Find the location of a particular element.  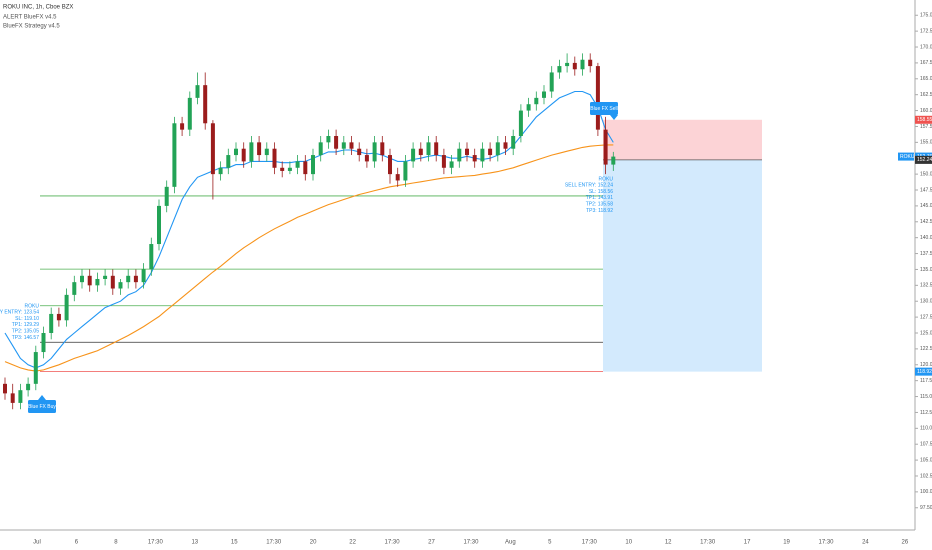

signal-label: Blue FX Buy is located at coordinates (42, 407).